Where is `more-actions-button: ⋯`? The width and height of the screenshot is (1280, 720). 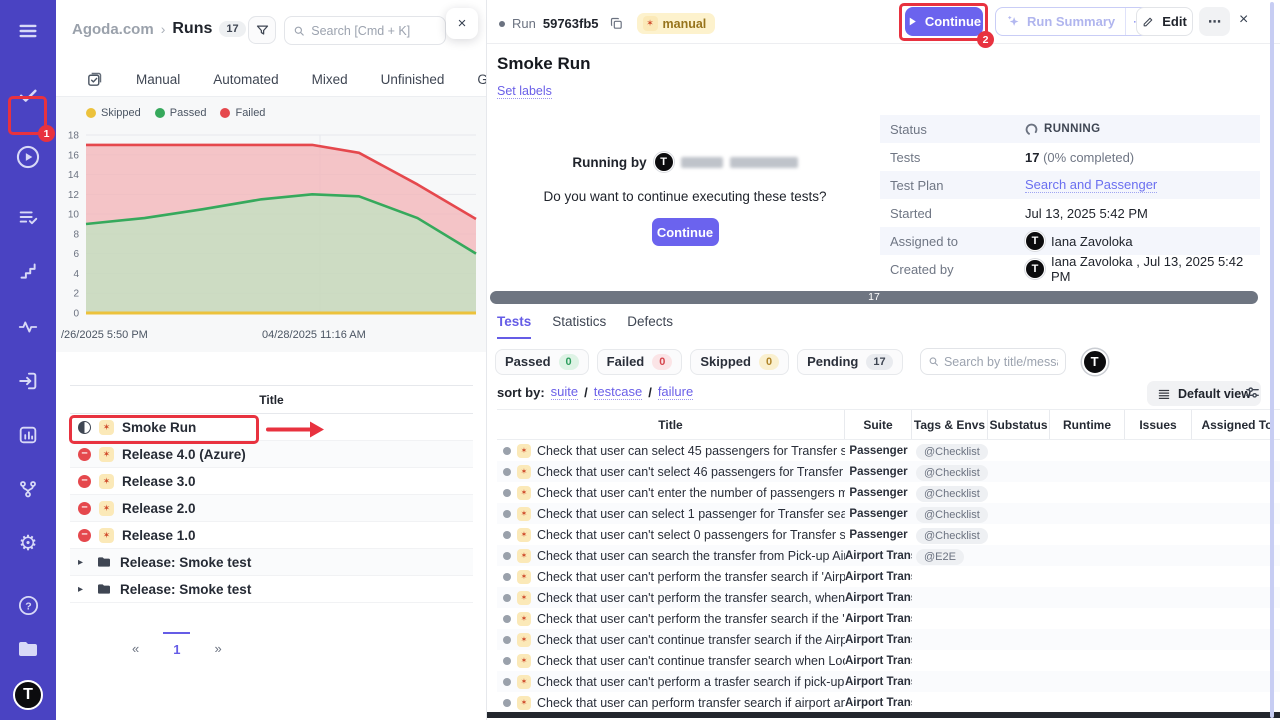
more-actions-button: ⋯ is located at coordinates (1214, 21).